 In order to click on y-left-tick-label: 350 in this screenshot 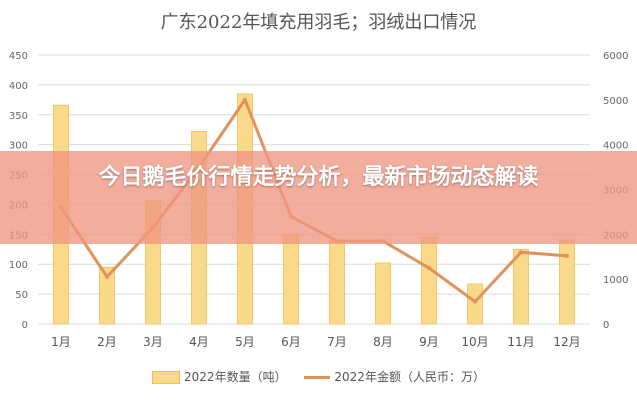, I will do `click(18, 116)`.